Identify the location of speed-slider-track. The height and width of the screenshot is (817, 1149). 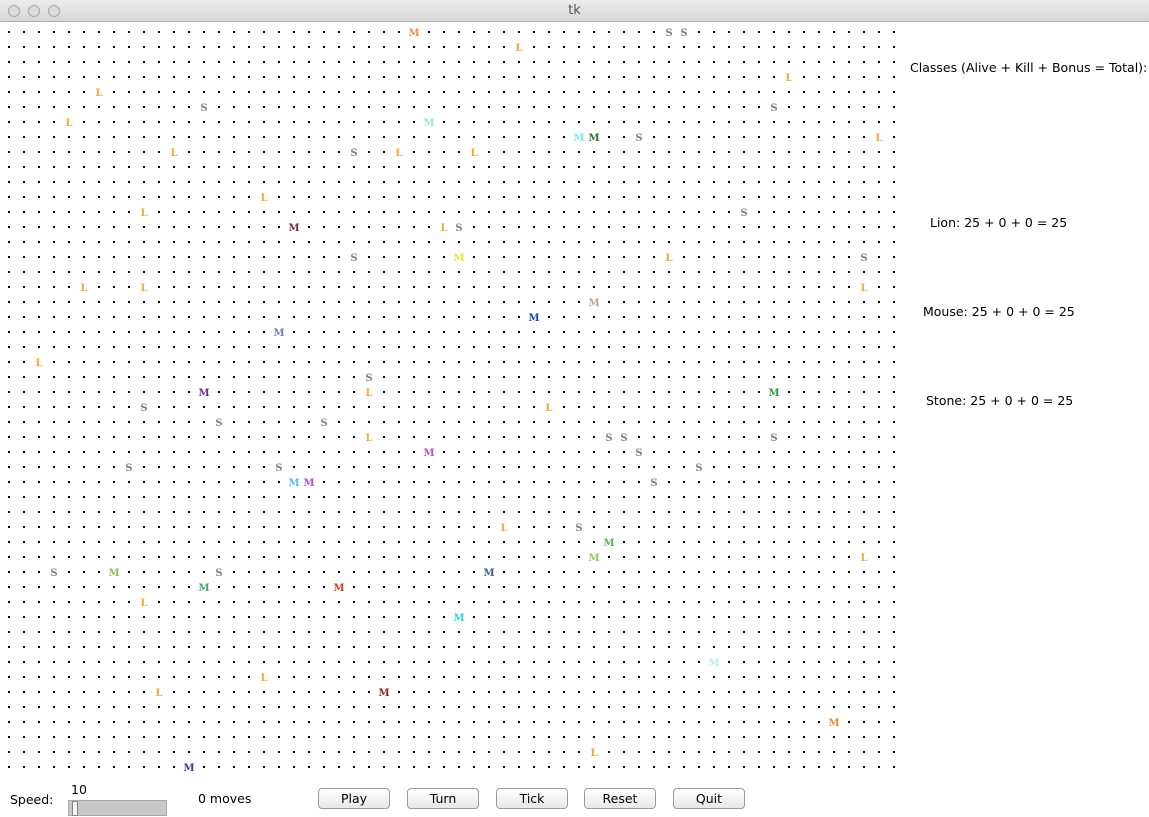
(117, 808).